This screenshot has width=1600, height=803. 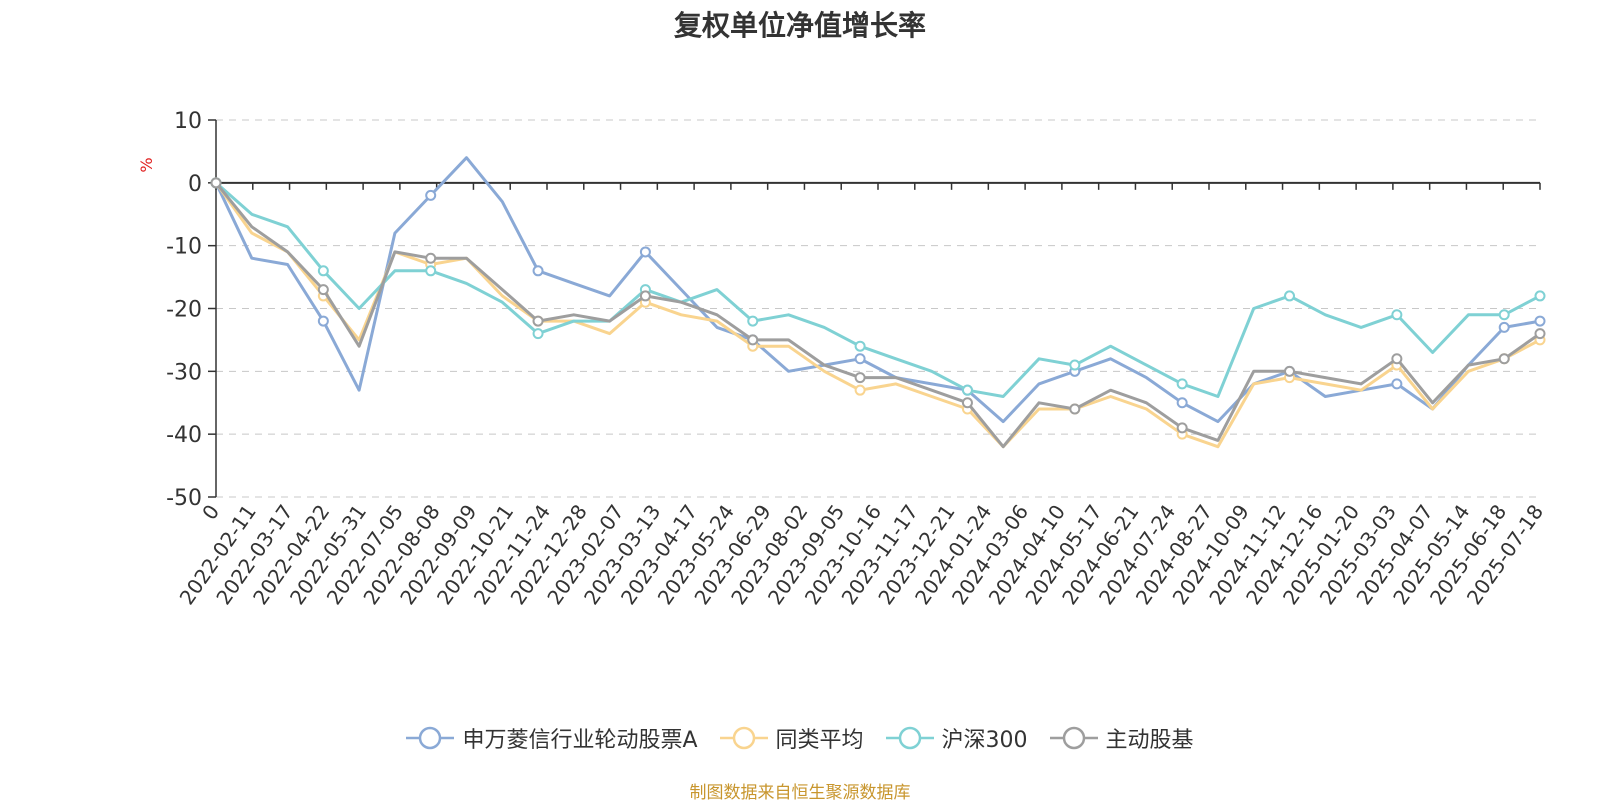 What do you see at coordinates (195, 184) in the screenshot?
I see `y-tick-label: 0` at bounding box center [195, 184].